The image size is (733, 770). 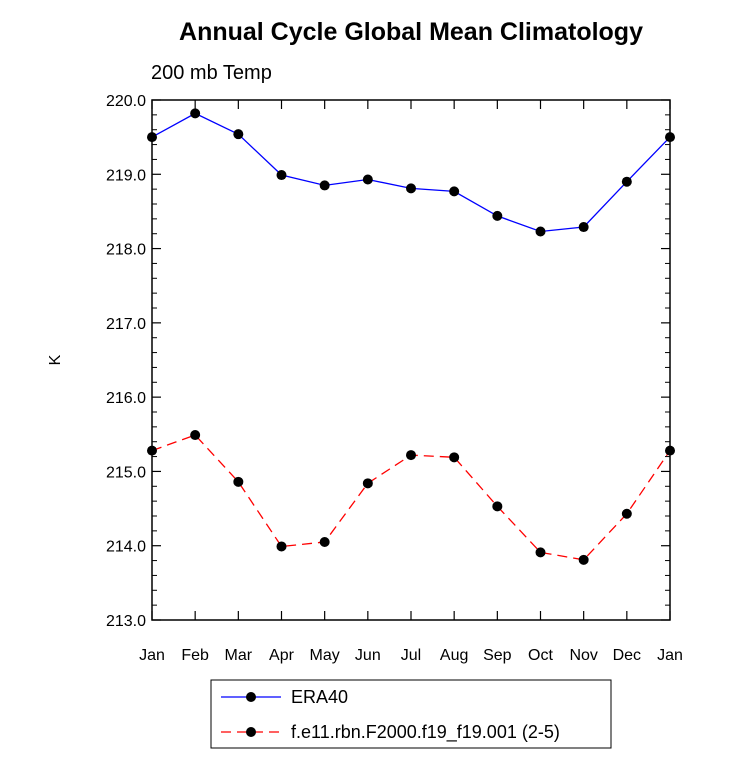 What do you see at coordinates (319, 697) in the screenshot?
I see `legend-label-era40: ERA40` at bounding box center [319, 697].